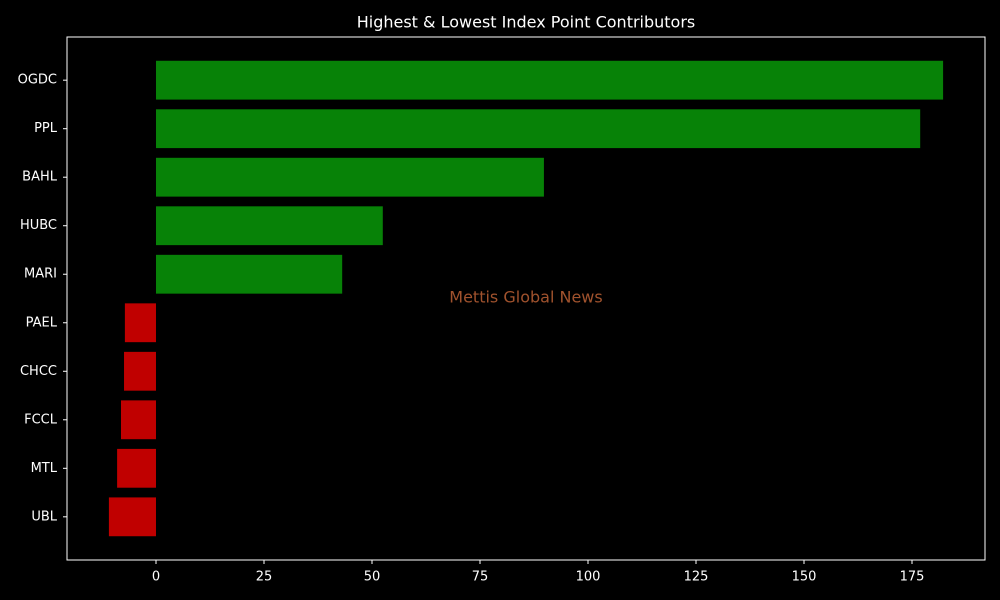 Image resolution: width=1000 pixels, height=600 pixels. Describe the element at coordinates (804, 577) in the screenshot. I see `x-tick-label: 150` at that location.